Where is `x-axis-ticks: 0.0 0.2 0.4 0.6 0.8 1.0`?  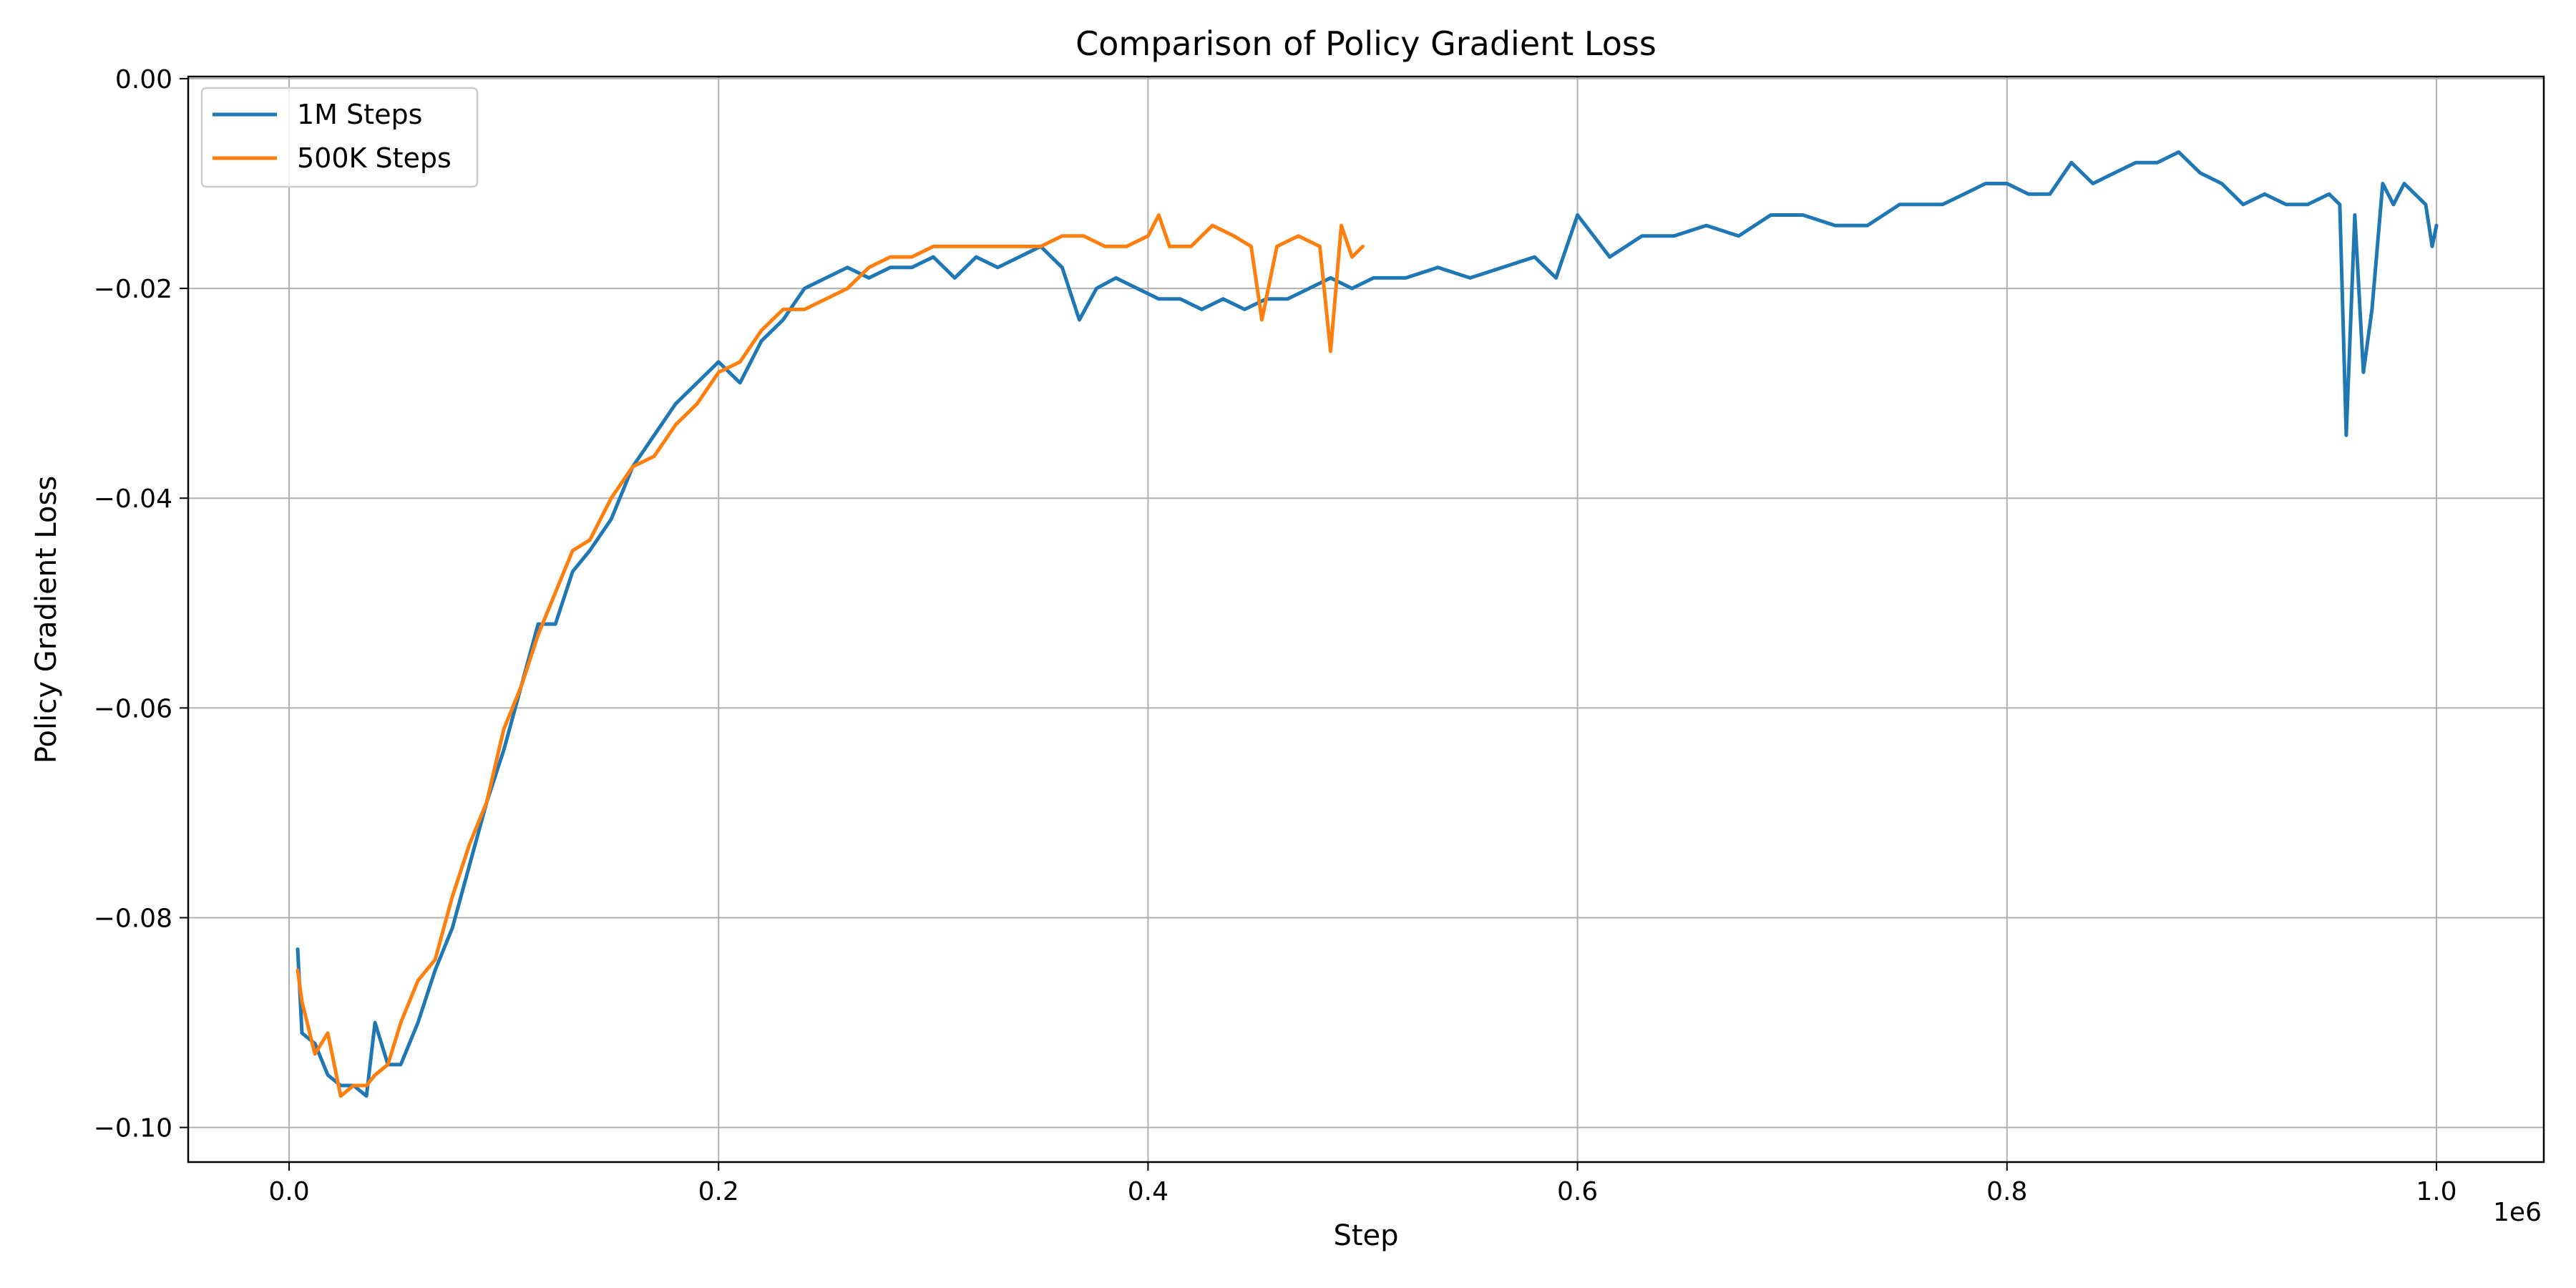 x-axis-ticks: 0.0 0.2 0.4 0.6 0.8 1.0 is located at coordinates (1362, 1184).